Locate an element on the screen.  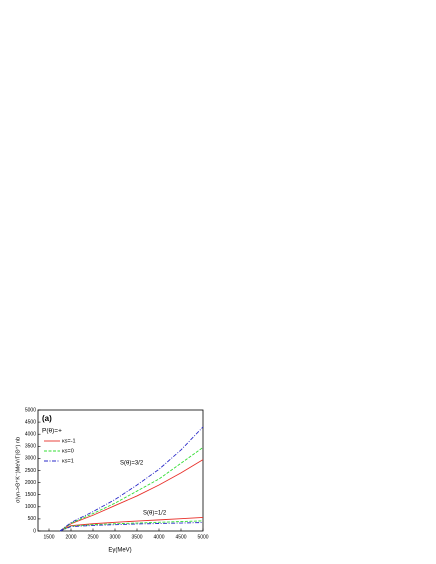
x-tick-label: 3000 is located at coordinates (114, 537).